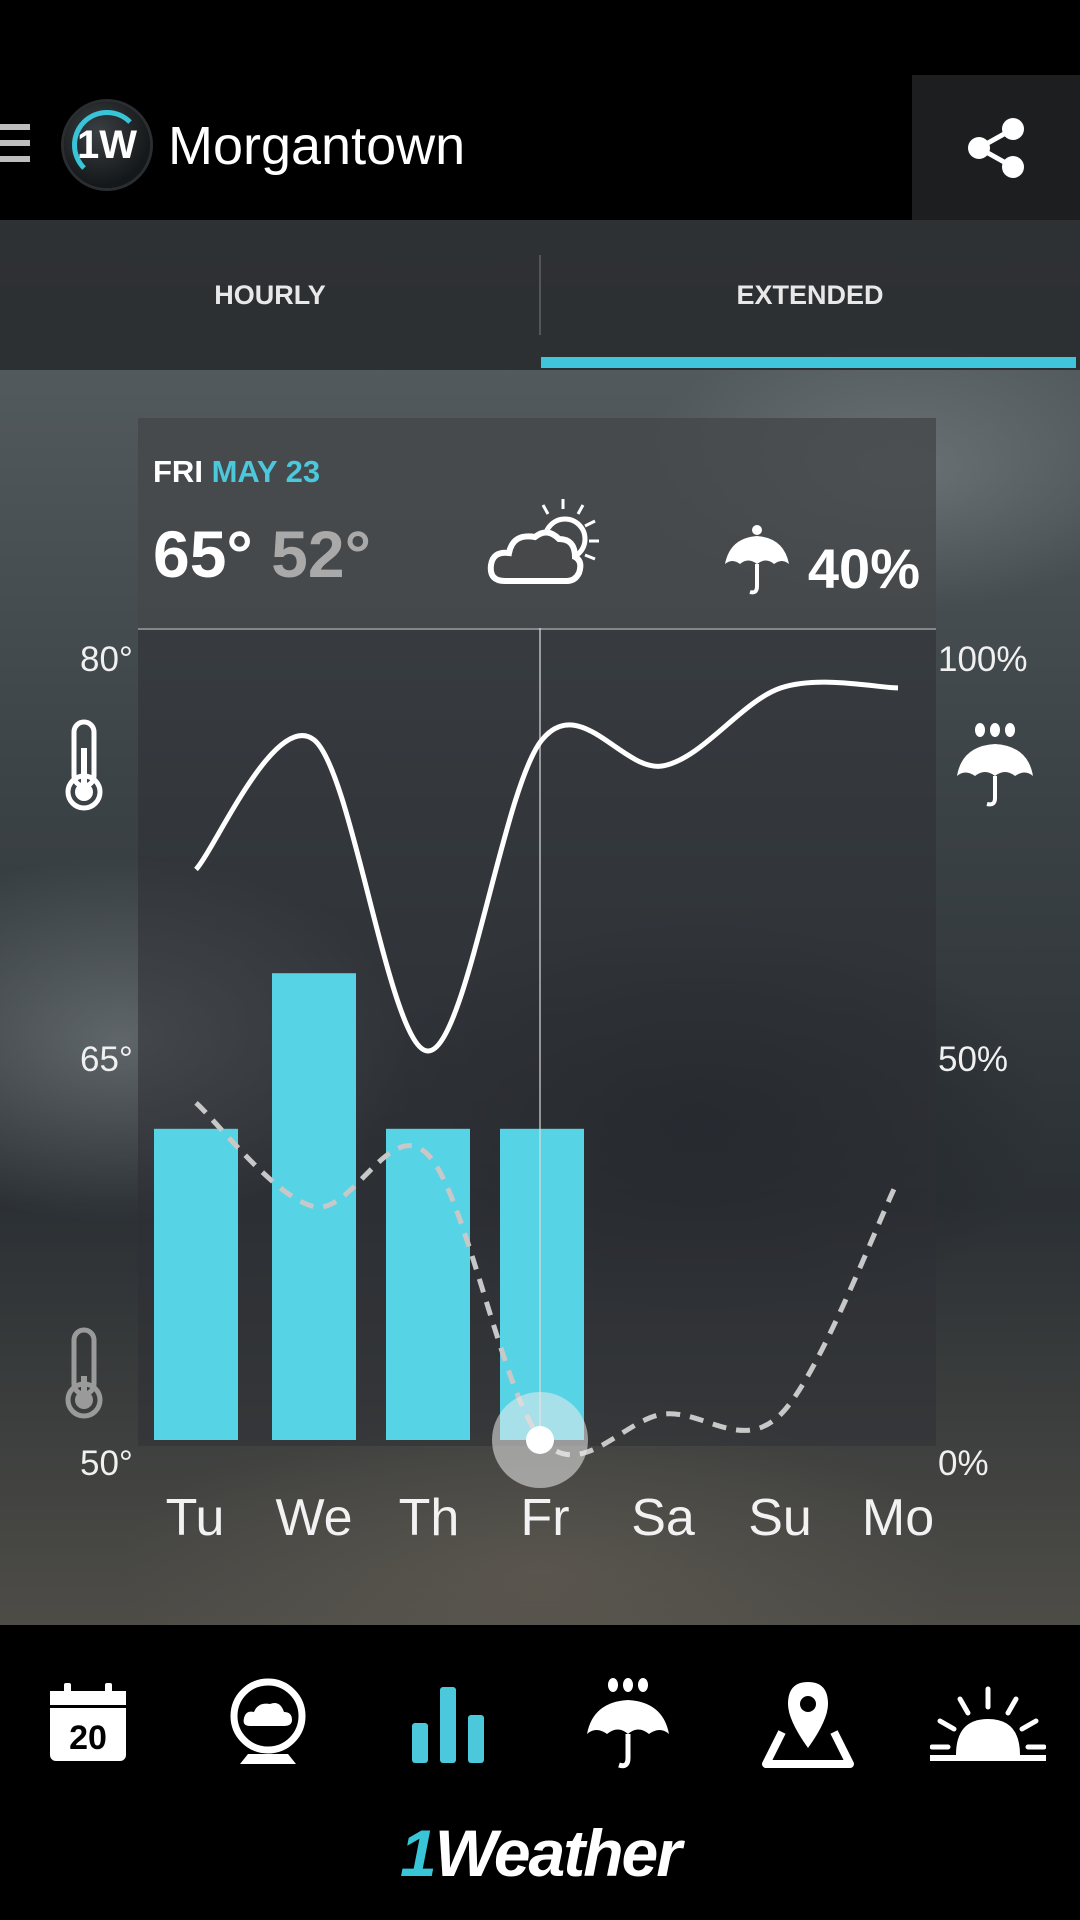  What do you see at coordinates (757, 560) in the screenshot?
I see `umbrella-icon` at bounding box center [757, 560].